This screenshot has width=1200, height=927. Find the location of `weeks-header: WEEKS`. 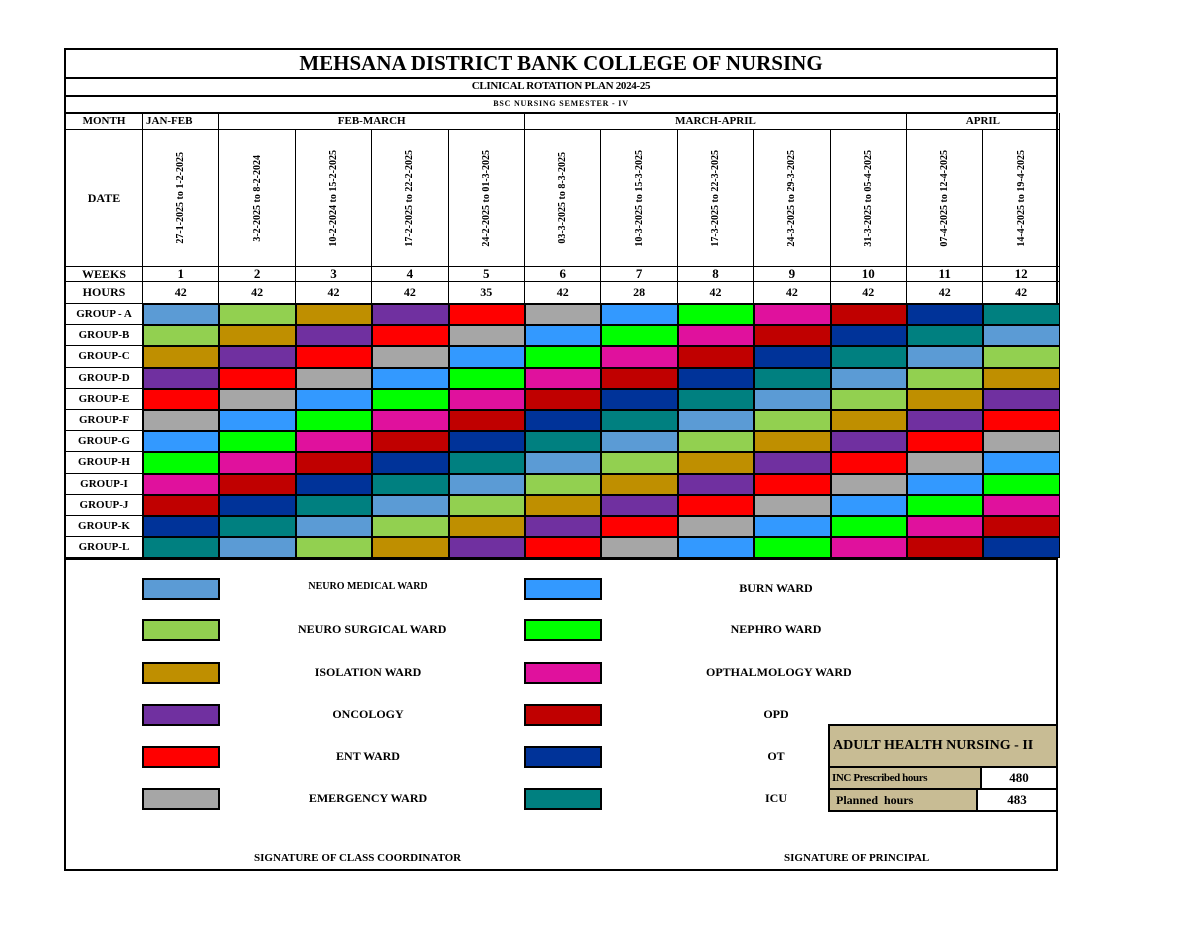

weeks-header: WEEKS is located at coordinates (104, 274).